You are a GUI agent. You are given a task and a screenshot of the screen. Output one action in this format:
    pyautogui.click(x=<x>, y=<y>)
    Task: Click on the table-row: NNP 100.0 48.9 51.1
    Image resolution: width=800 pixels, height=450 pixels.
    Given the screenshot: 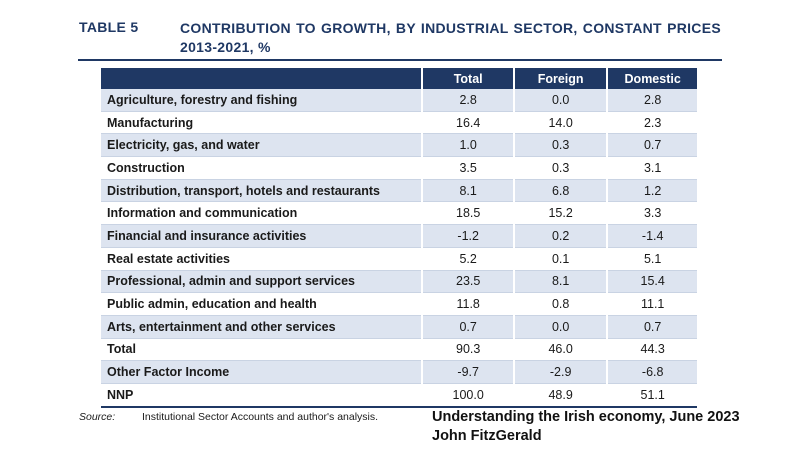 What is the action you would take?
    pyautogui.click(x=399, y=395)
    